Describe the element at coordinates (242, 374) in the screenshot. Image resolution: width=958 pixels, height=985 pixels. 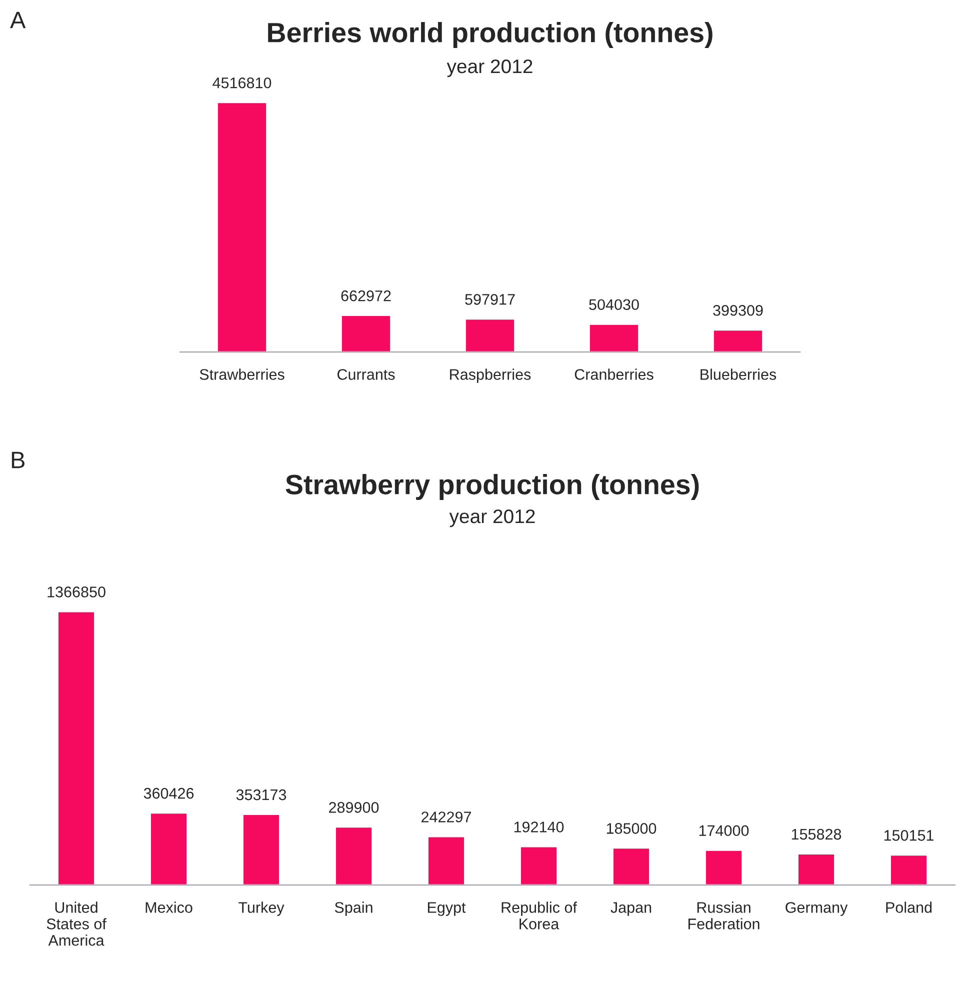
I see `x-tick-label: Strawberries` at that location.